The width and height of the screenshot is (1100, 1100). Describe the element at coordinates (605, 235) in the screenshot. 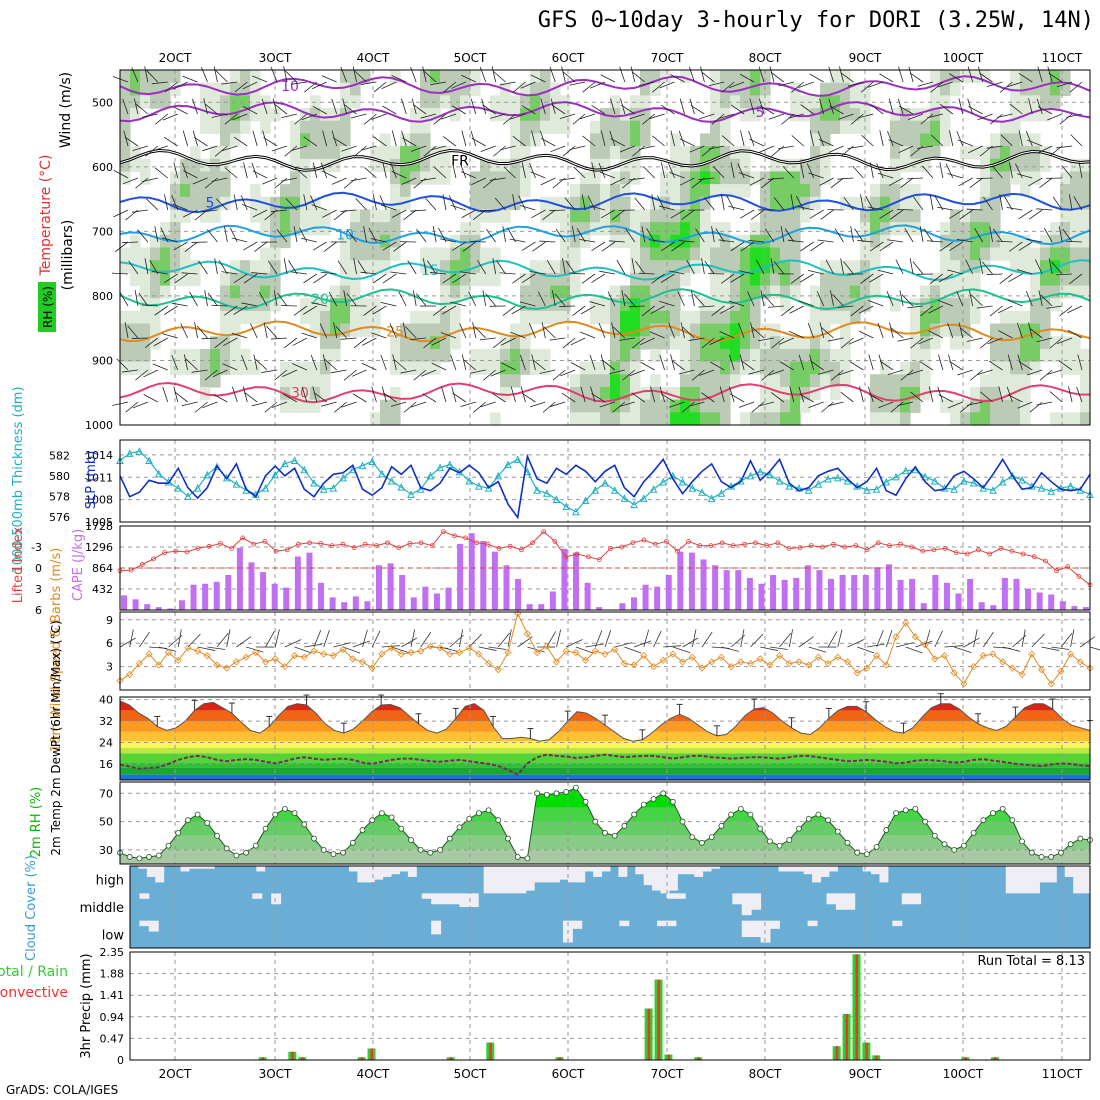

I see `temp-contour` at that location.